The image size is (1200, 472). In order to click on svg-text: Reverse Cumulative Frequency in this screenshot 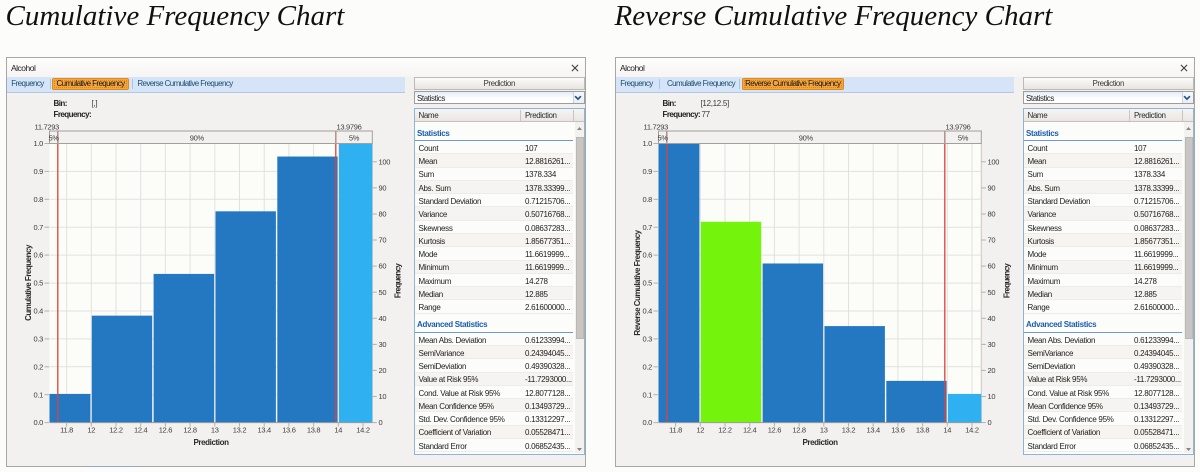, I will do `click(637, 282)`.